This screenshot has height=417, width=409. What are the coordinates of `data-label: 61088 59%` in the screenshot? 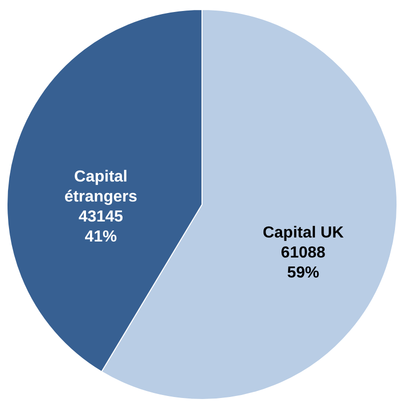 It's located at (303, 263).